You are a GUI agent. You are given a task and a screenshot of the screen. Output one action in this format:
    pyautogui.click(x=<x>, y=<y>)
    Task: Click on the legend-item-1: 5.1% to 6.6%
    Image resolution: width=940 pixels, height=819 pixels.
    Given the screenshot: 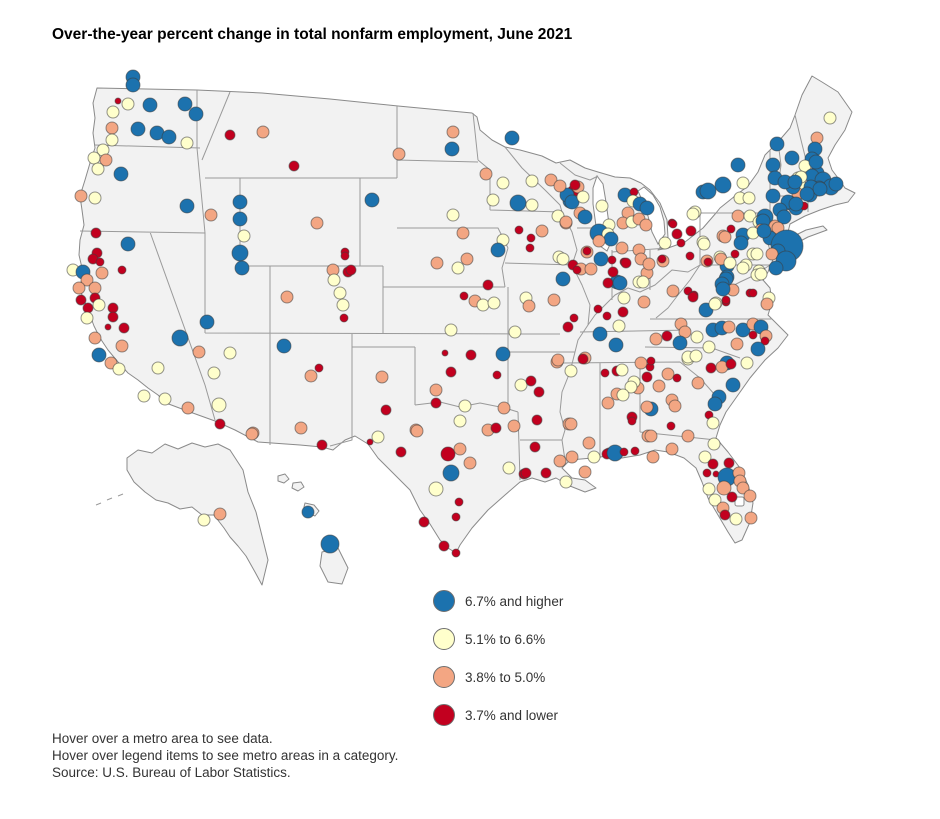 What is the action you would take?
    pyautogui.click(x=498, y=639)
    